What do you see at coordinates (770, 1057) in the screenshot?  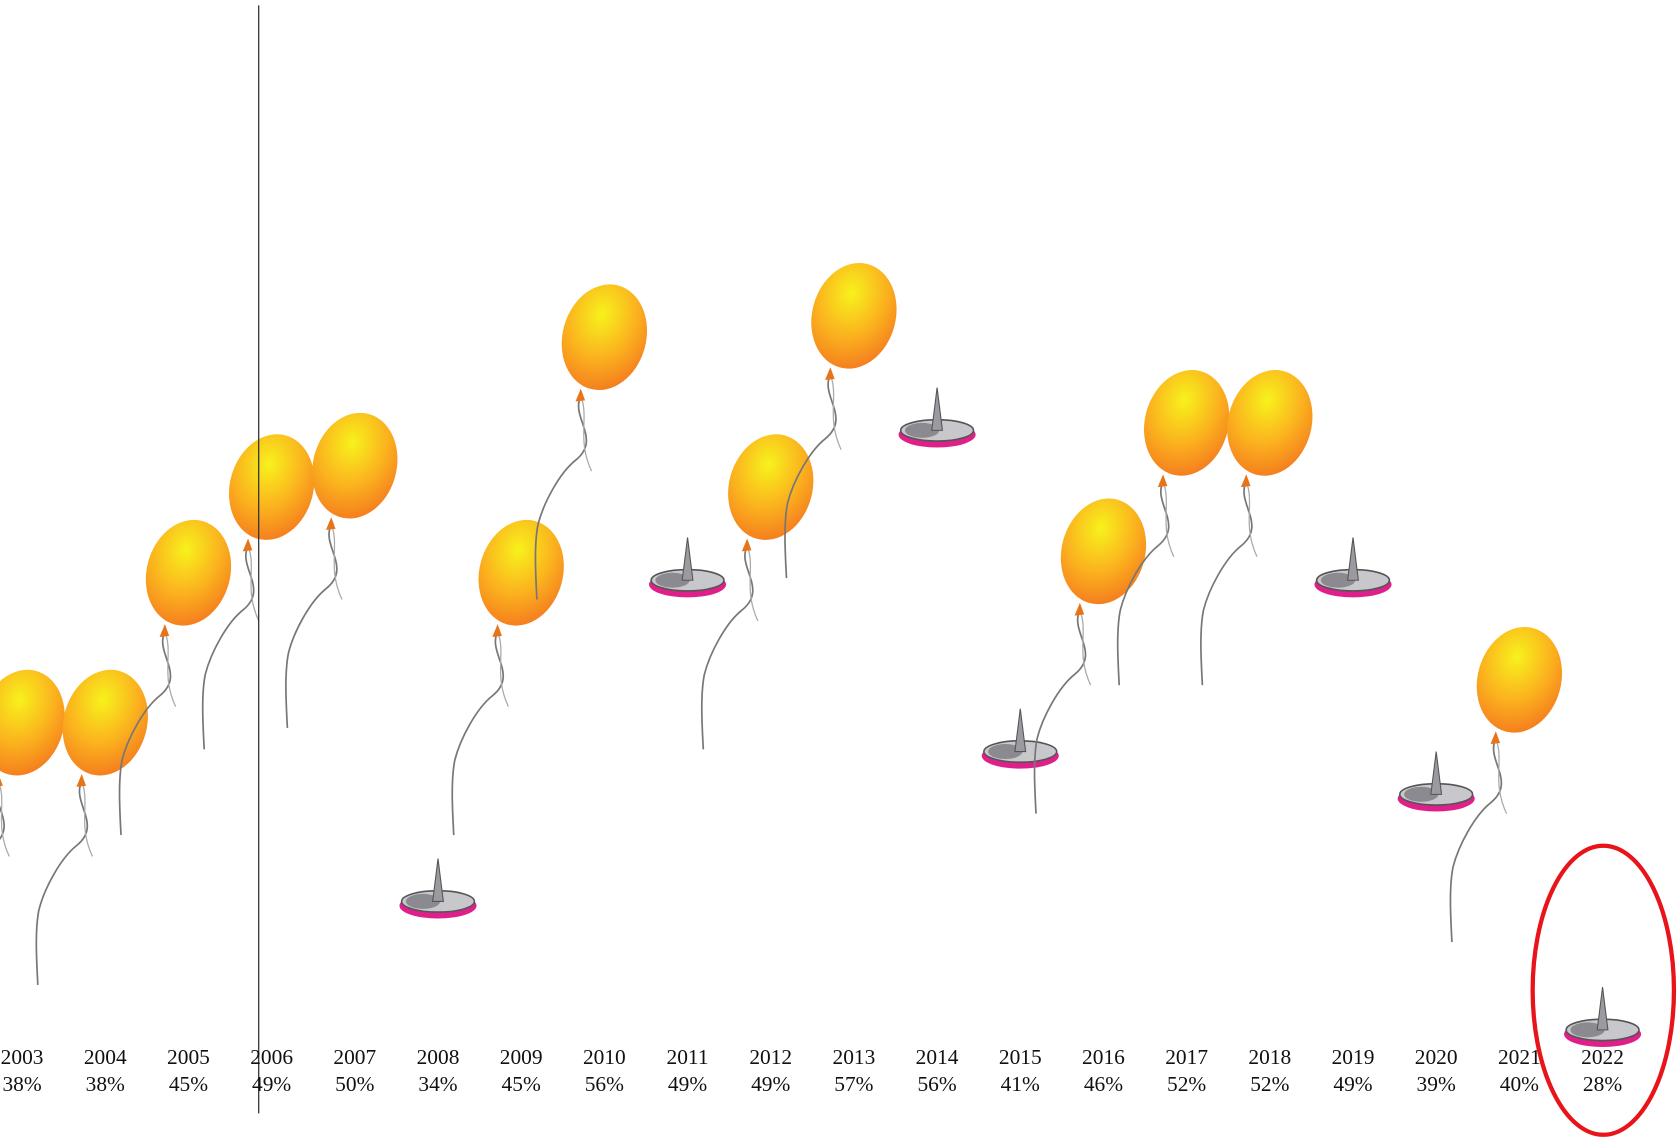 I see `x-tick-label: 2012` at bounding box center [770, 1057].